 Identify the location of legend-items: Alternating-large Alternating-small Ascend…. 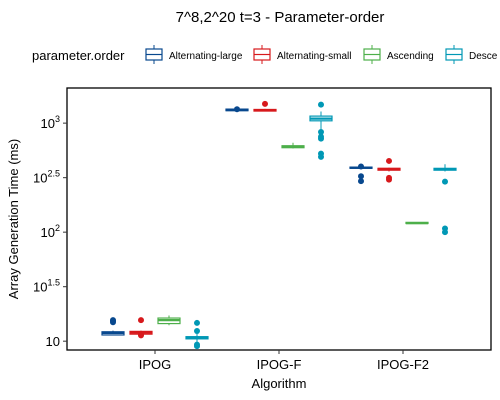
(321, 54).